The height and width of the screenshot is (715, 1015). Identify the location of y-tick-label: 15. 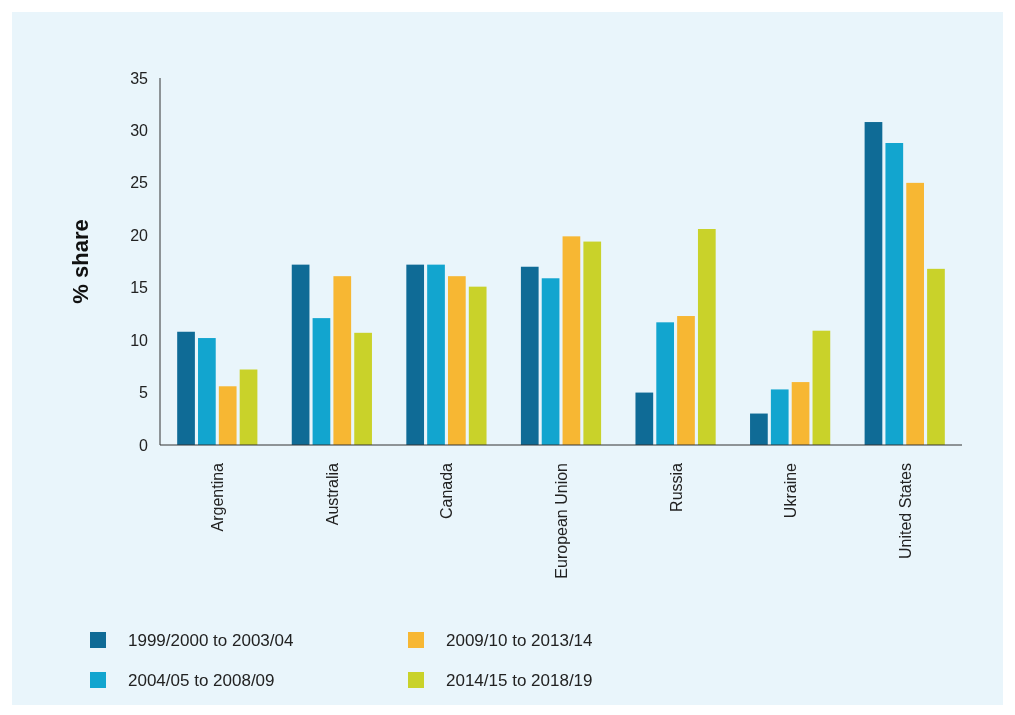
(139, 288).